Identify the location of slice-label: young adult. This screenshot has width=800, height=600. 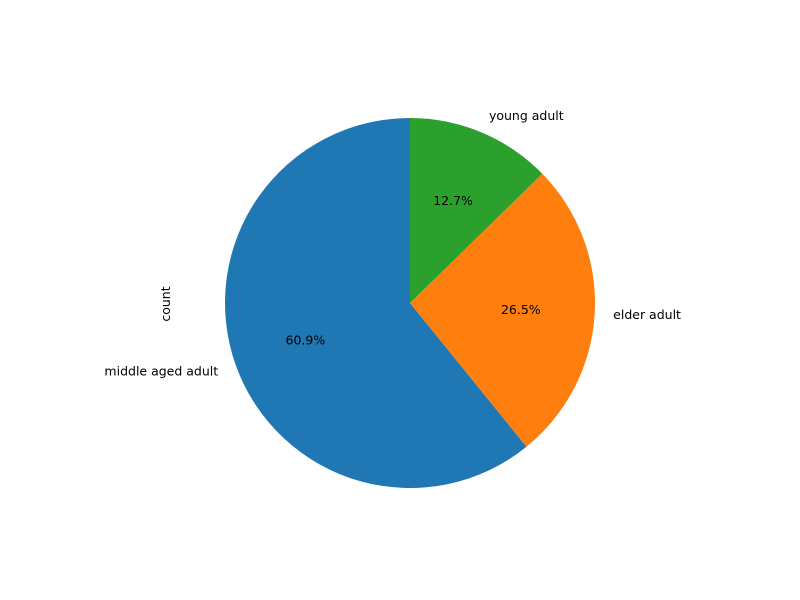
(526, 115).